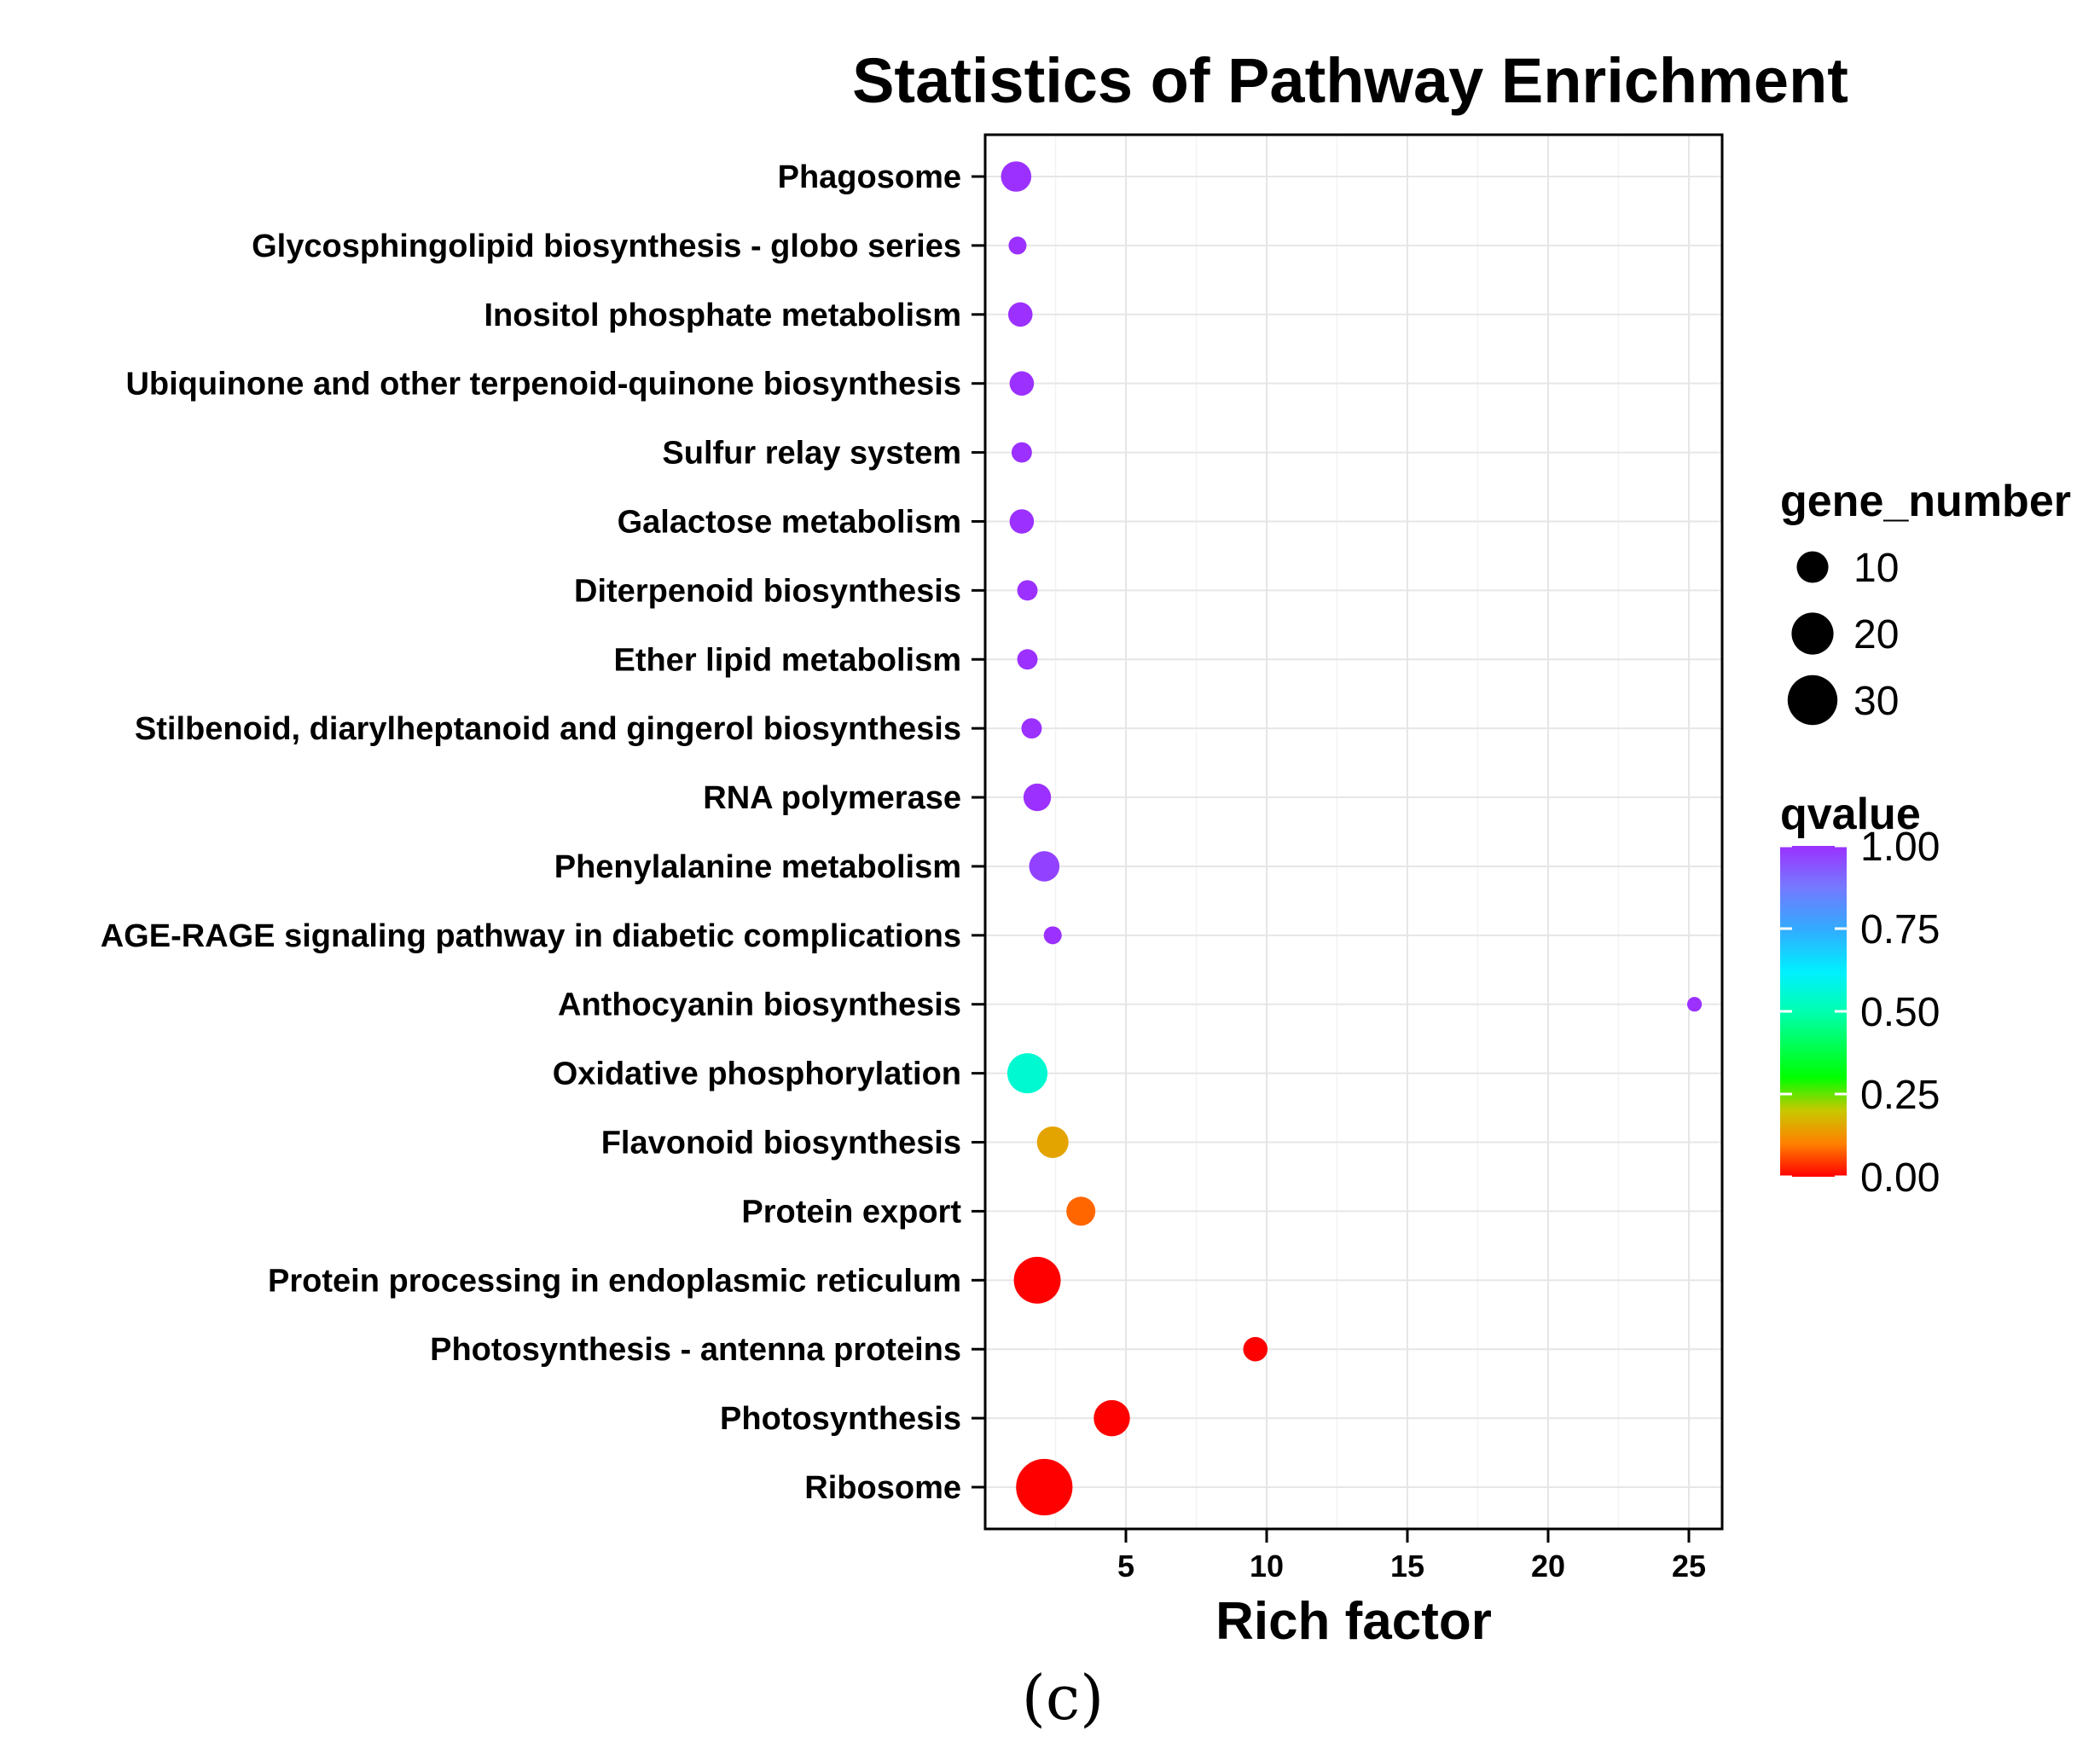 The height and width of the screenshot is (1737, 2100). I want to click on y-tick-label: Phenylalanine metabolism, so click(757, 867).